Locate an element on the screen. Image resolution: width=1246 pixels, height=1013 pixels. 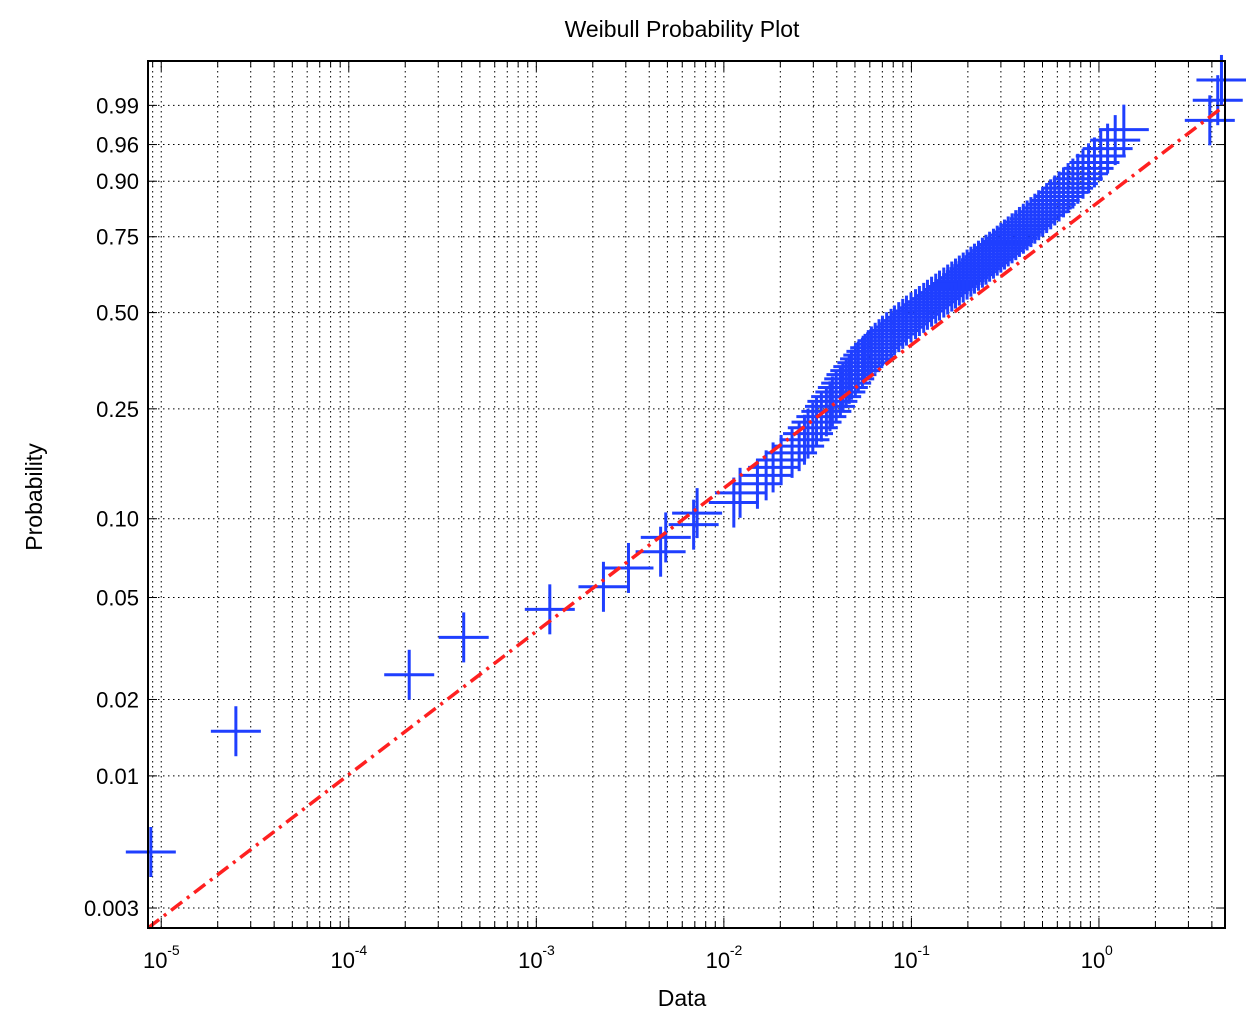
chart-title: Weibull Probability Plot is located at coordinates (682, 29).